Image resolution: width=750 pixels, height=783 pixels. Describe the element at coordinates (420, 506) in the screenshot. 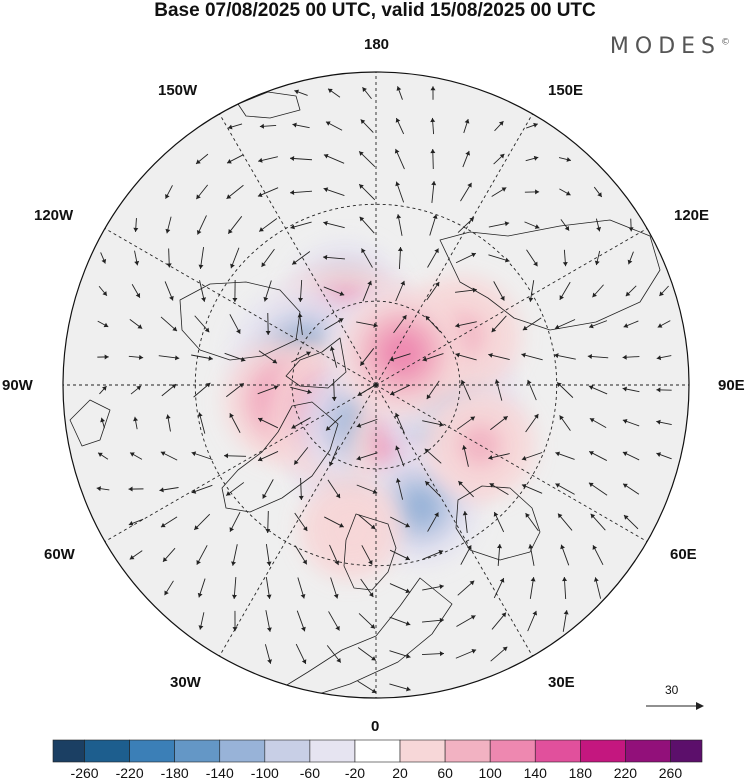

I see `anomaly-center` at that location.